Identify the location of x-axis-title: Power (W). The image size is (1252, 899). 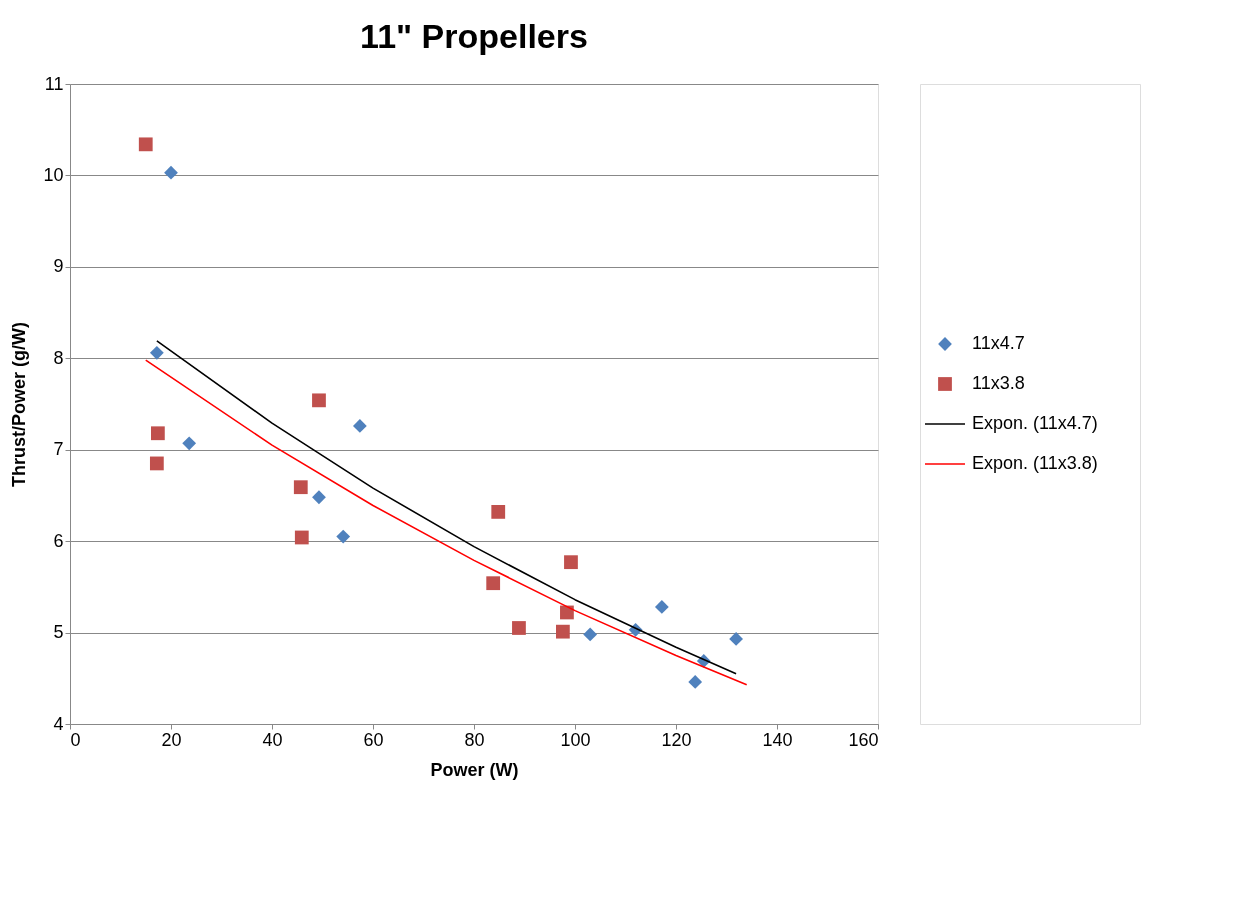
(474, 769).